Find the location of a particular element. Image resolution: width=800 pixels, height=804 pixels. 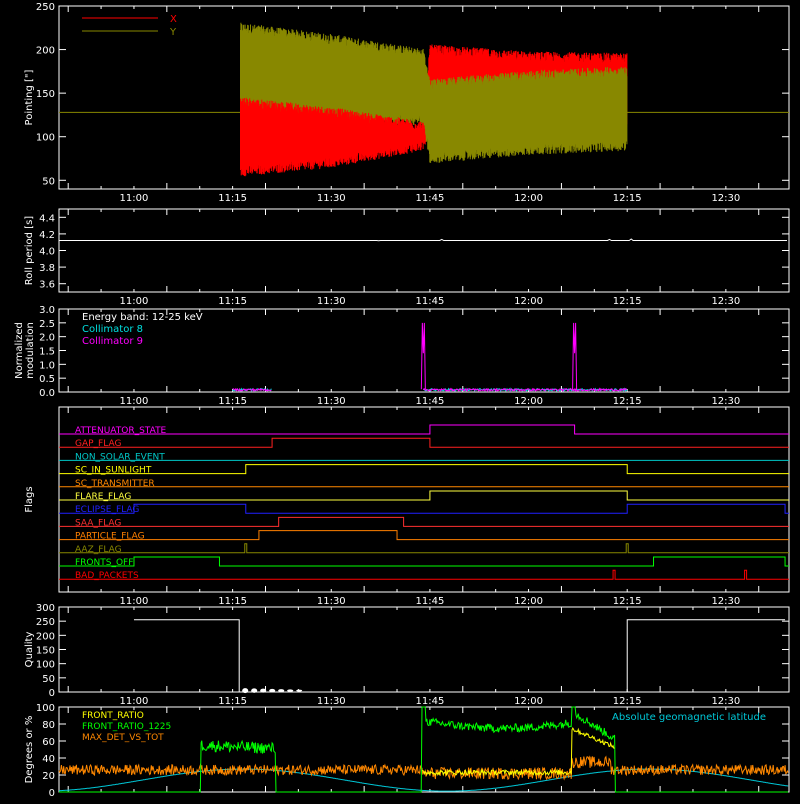

y-axis-label-text: Degrees or % is located at coordinates (29, 750).